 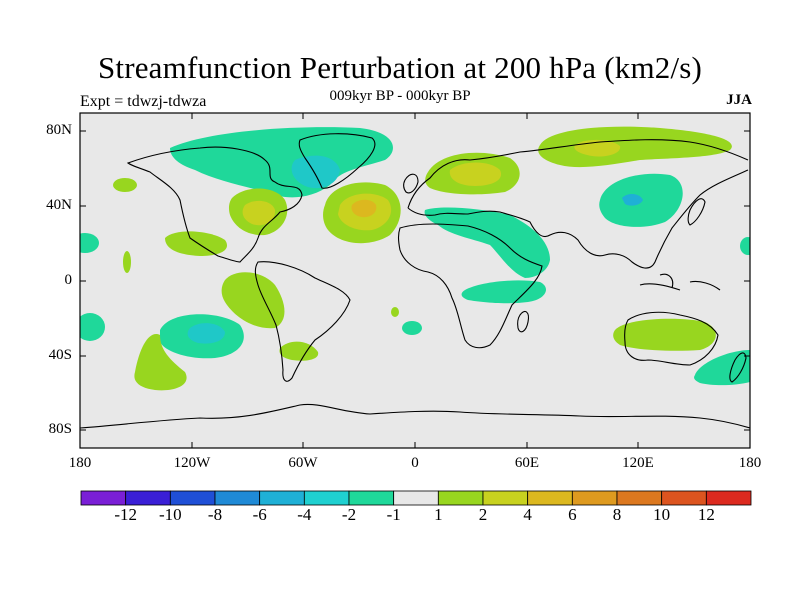 I want to click on colorbar-label: 12, so click(x=706, y=514).